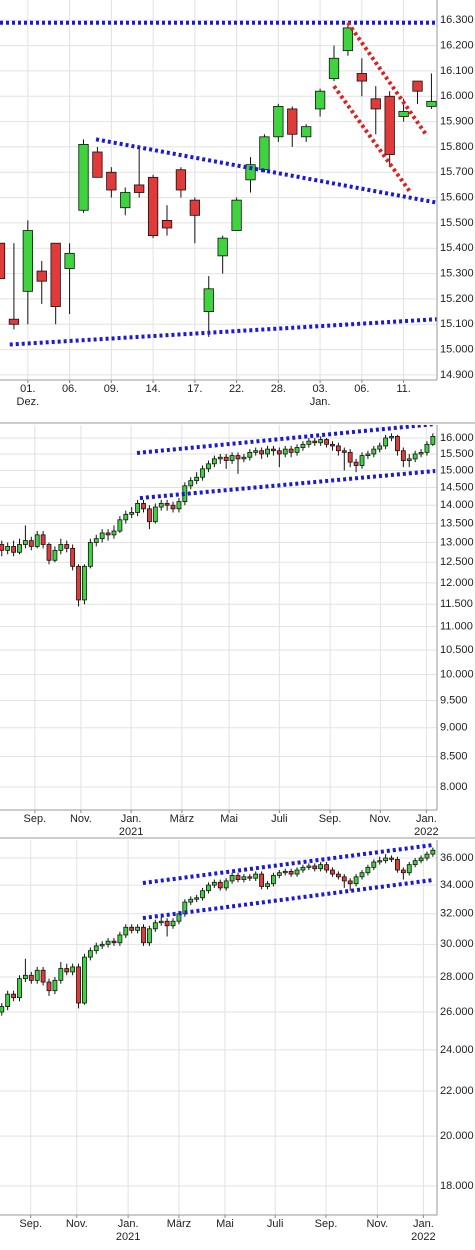 The image size is (475, 1250). I want to click on y-tick-label: 14.500, so click(457, 487).